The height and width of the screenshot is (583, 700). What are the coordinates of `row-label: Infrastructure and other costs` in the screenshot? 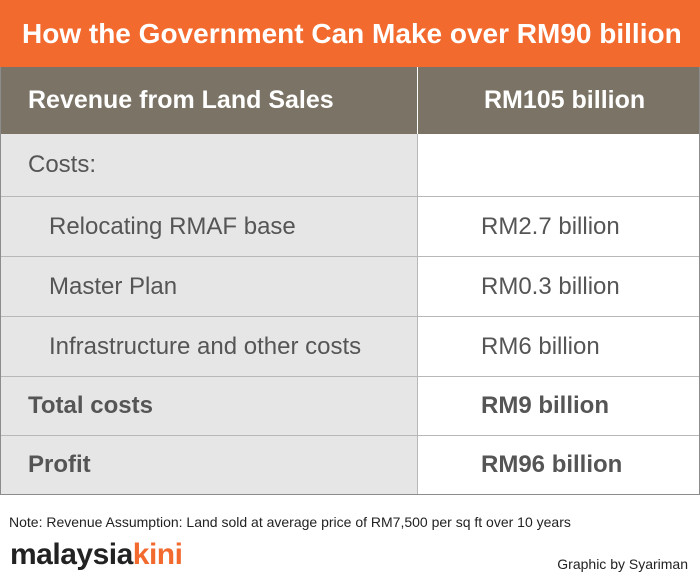 It's located at (209, 346).